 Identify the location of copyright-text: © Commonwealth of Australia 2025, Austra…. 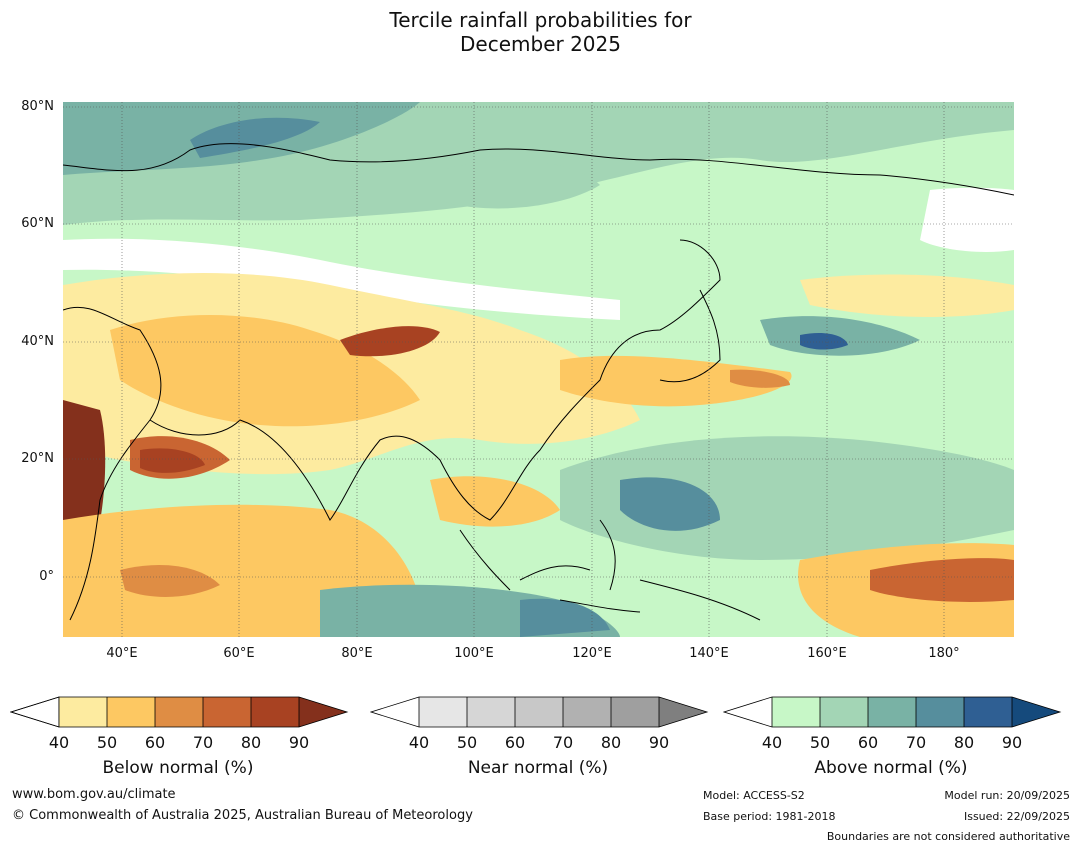
(242, 815).